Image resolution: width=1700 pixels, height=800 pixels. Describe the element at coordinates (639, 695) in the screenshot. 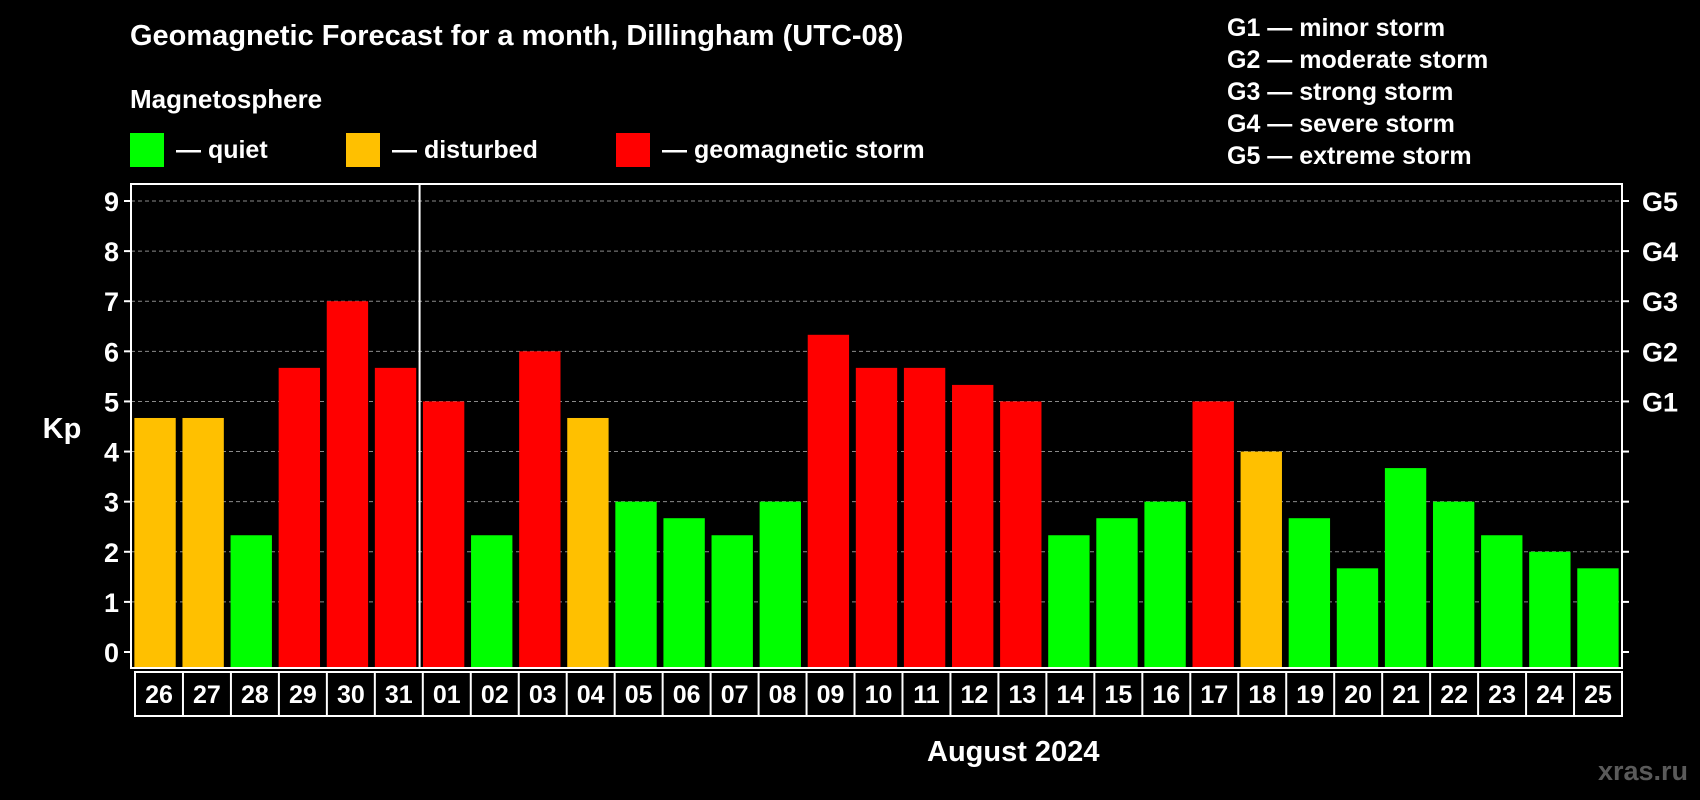

I see `x-tick-label: 05` at that location.